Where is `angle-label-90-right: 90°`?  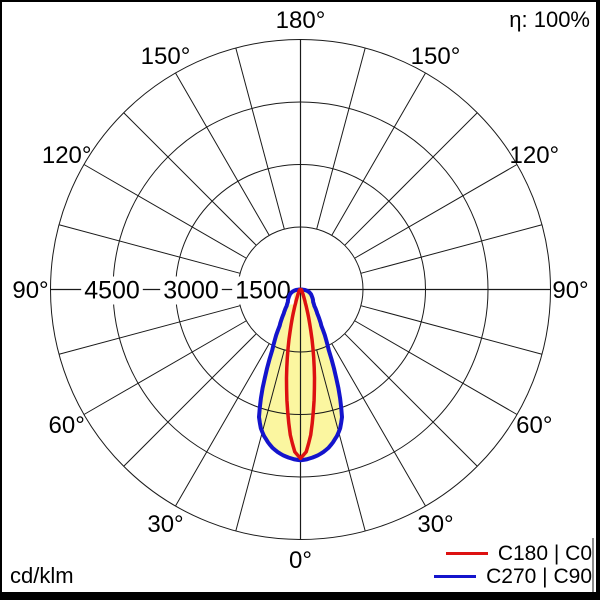 angle-label-90-right: 90° is located at coordinates (570, 290).